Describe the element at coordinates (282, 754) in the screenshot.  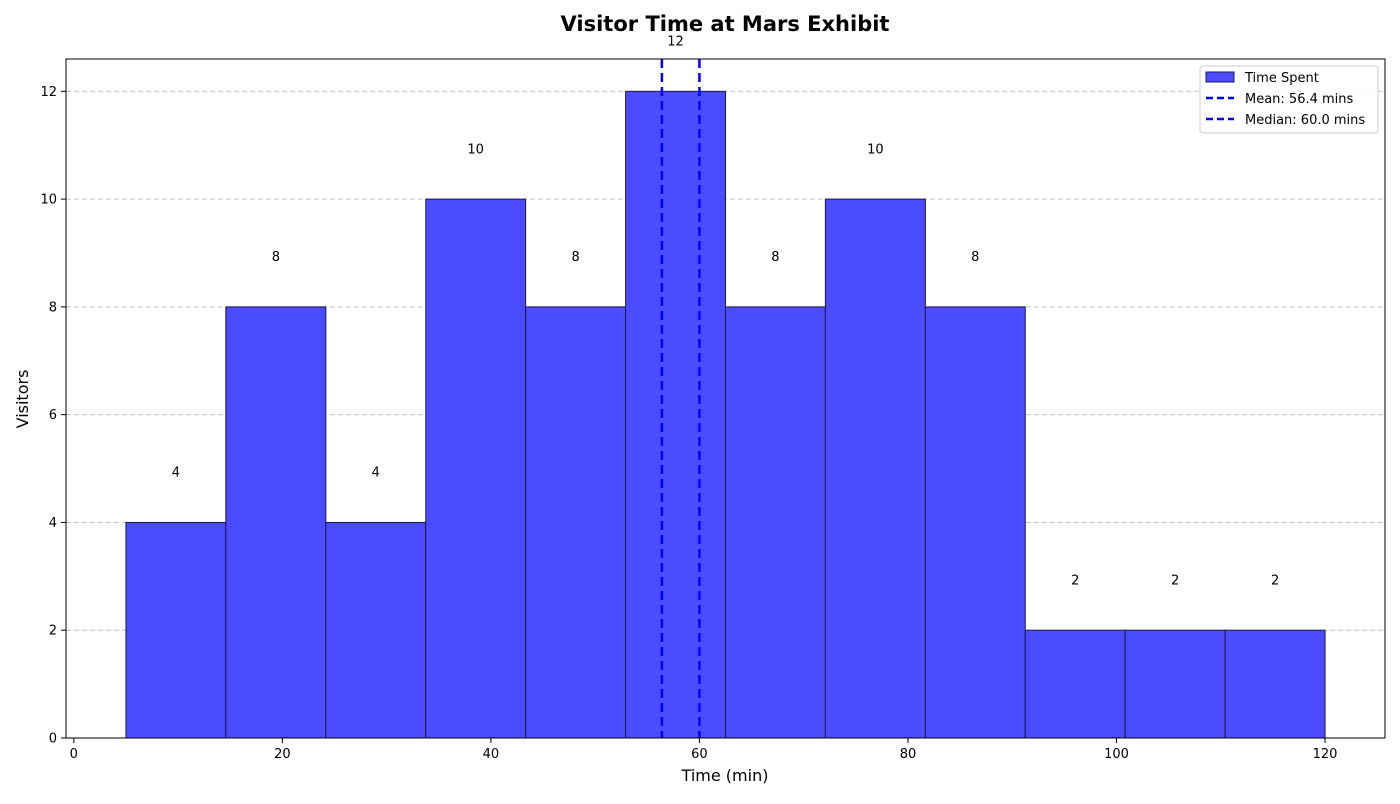
I see `x-tick-label: 20` at that location.